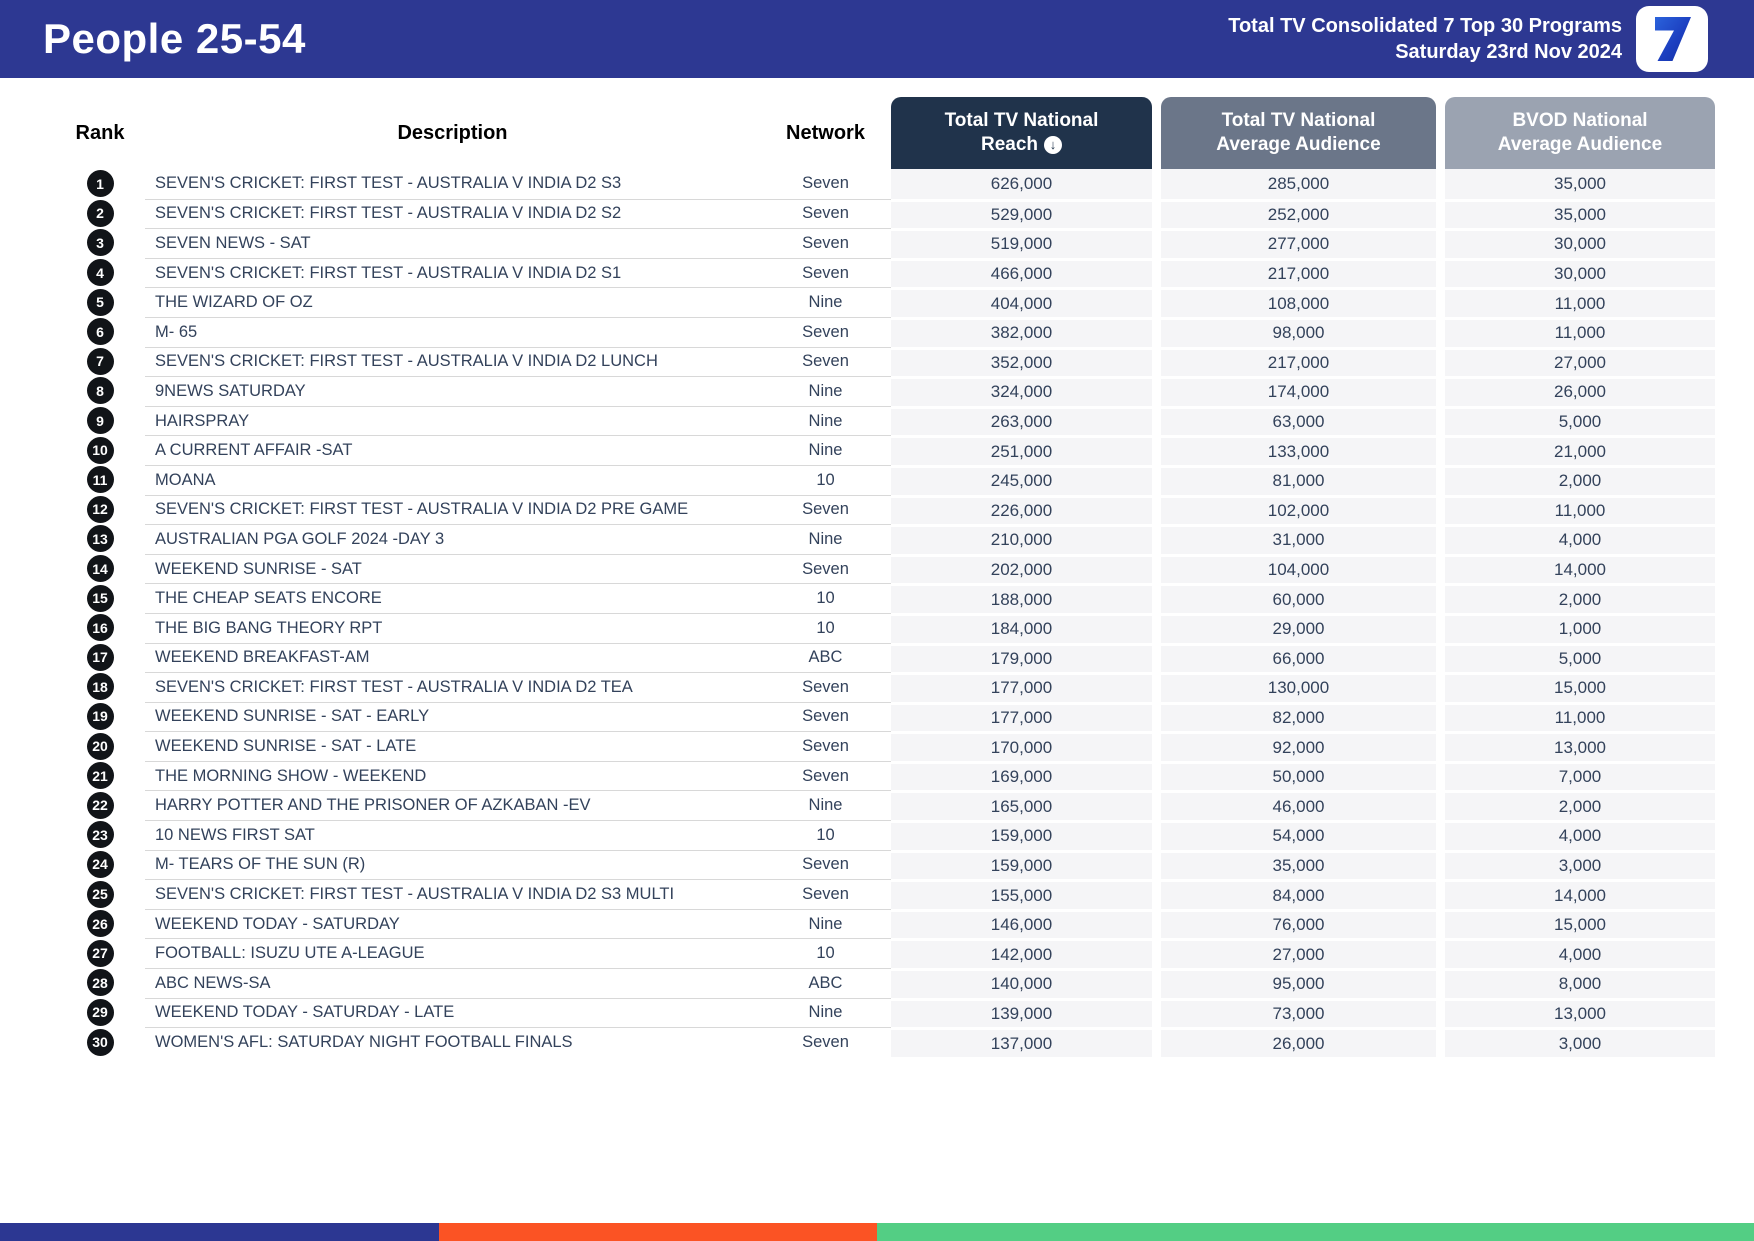 This screenshot has height=1241, width=1754. What do you see at coordinates (452, 983) in the screenshot?
I see `description-cell: ABC NEWS-SA` at bounding box center [452, 983].